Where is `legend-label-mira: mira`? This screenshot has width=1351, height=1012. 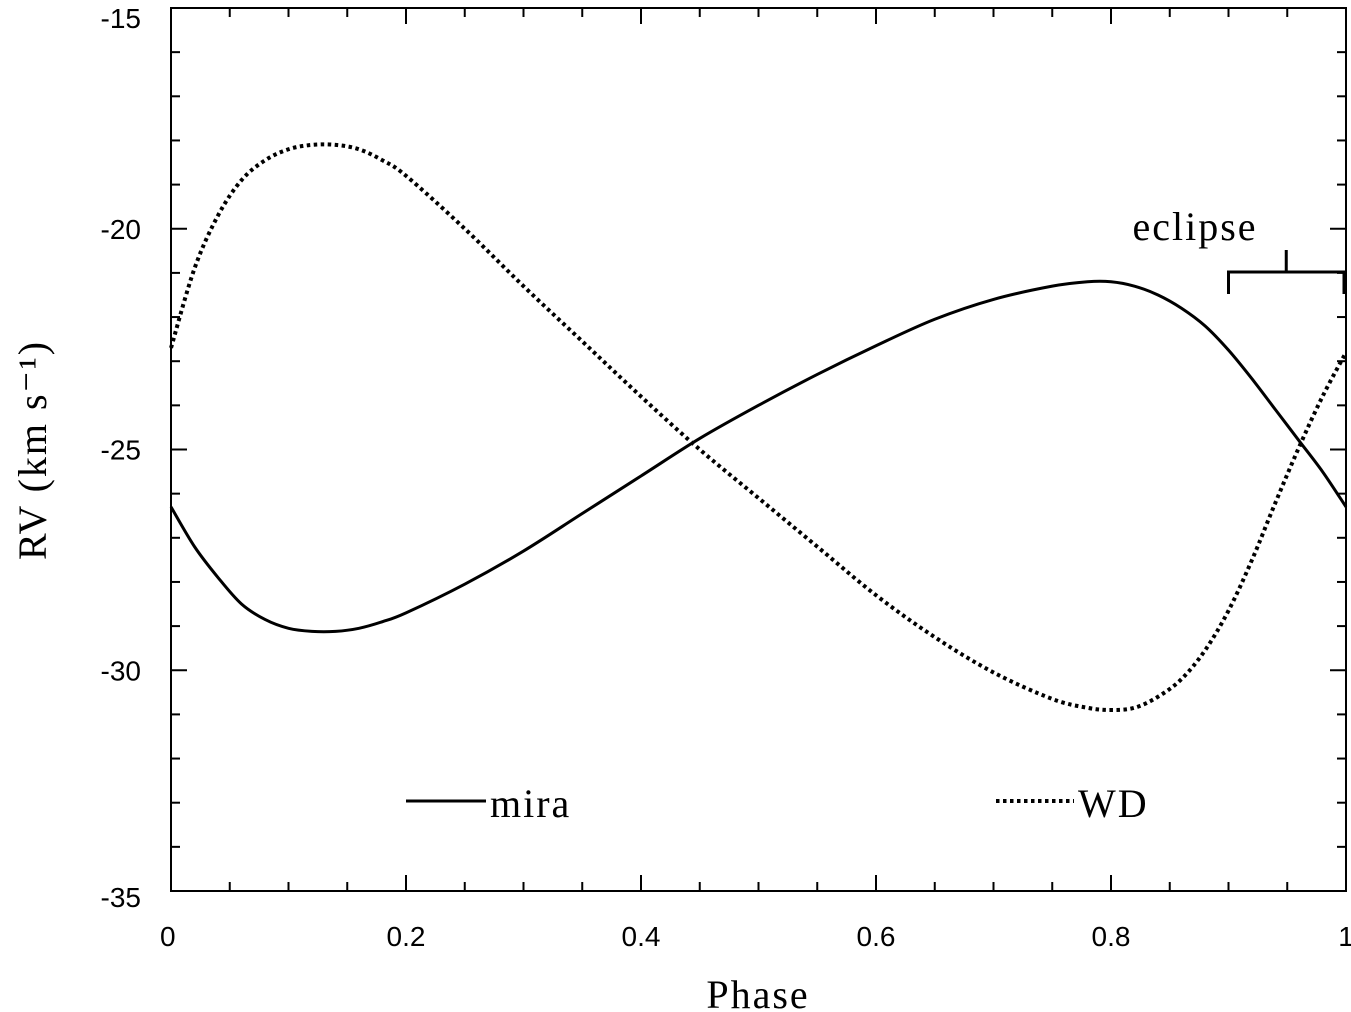 legend-label-mira: mira is located at coordinates (530, 803).